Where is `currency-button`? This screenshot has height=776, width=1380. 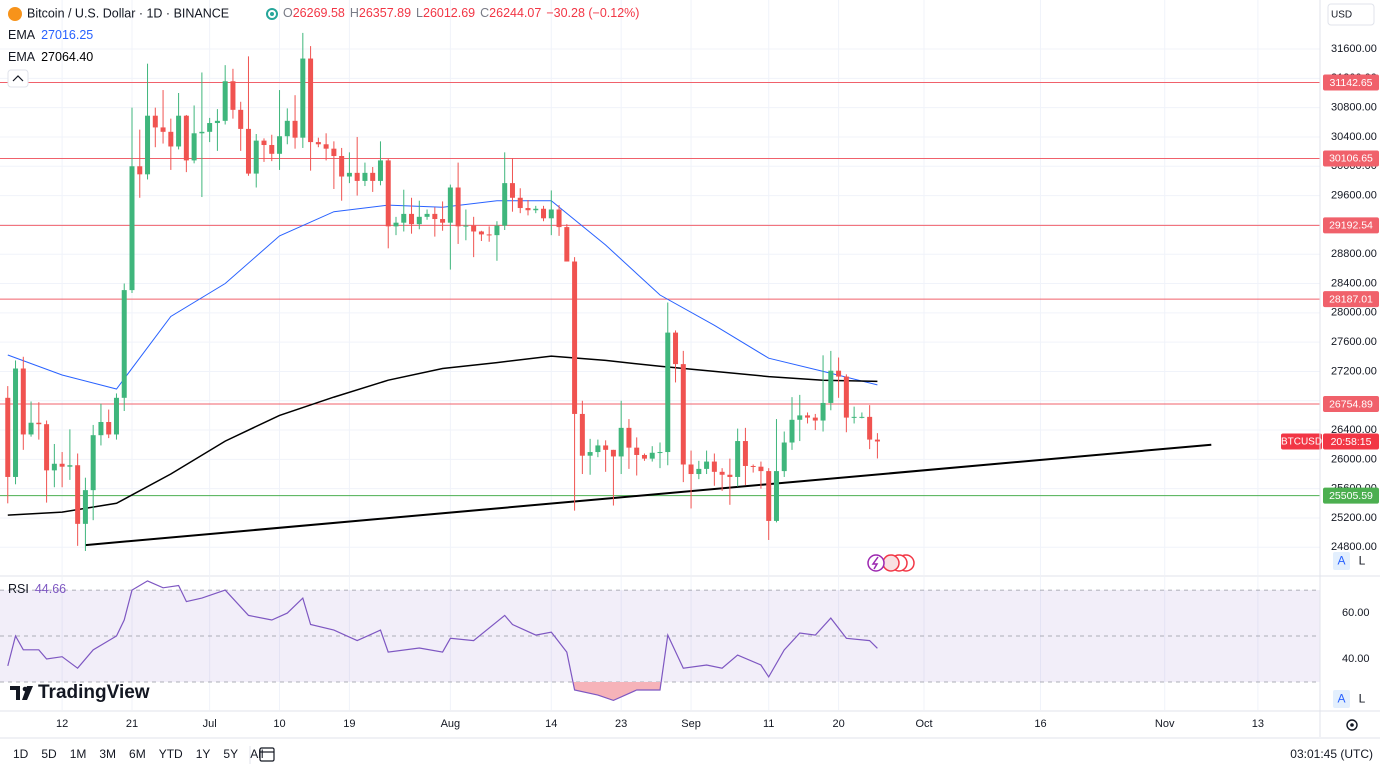
currency-button is located at coordinates (1351, 14).